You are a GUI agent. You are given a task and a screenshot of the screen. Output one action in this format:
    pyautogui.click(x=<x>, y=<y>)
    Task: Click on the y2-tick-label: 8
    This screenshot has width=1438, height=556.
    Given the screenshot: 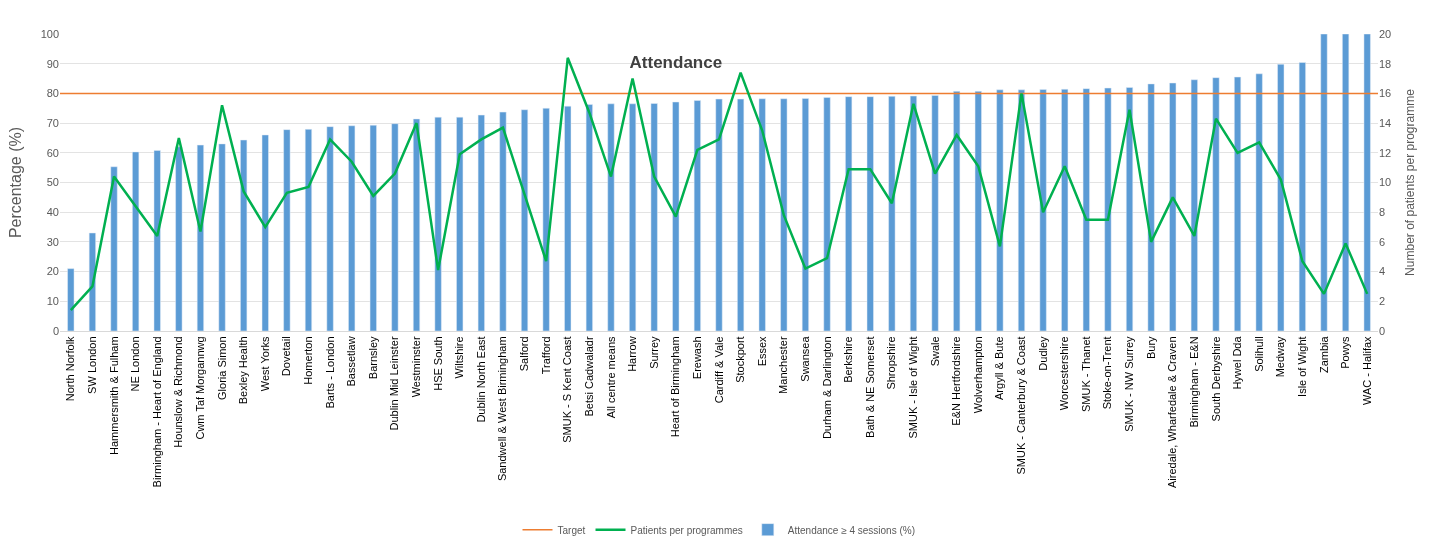 What is the action you would take?
    pyautogui.click(x=1382, y=212)
    